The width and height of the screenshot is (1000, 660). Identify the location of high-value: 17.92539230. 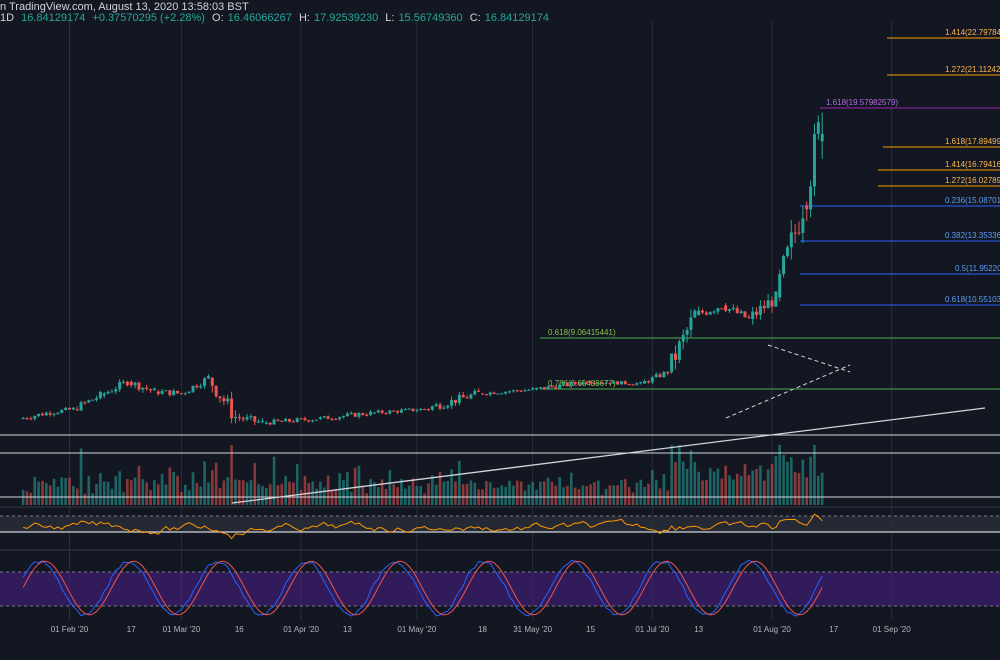
(346, 18).